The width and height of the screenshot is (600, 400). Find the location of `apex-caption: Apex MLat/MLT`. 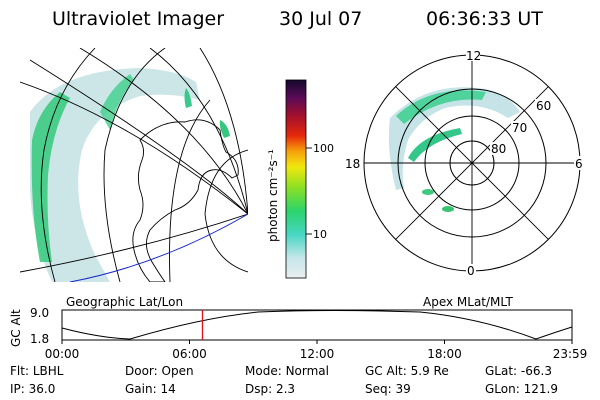

apex-caption: Apex MLat/MLT is located at coordinates (468, 302).